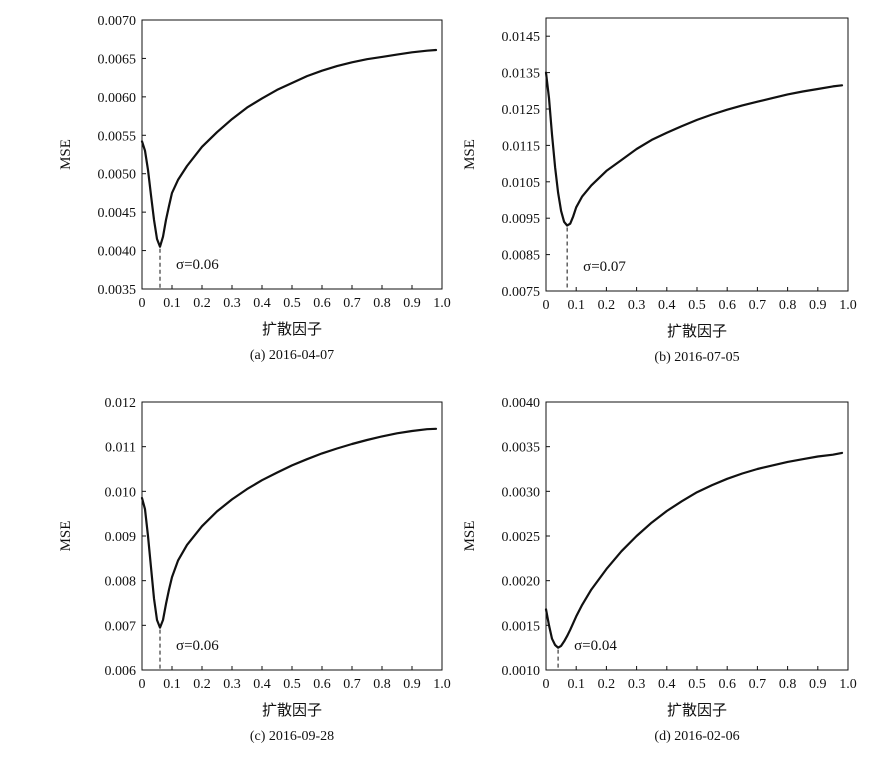 This screenshot has height=770, width=895. I want to click on chart-a-caption: (a) 2016-04-07, so click(292, 355).